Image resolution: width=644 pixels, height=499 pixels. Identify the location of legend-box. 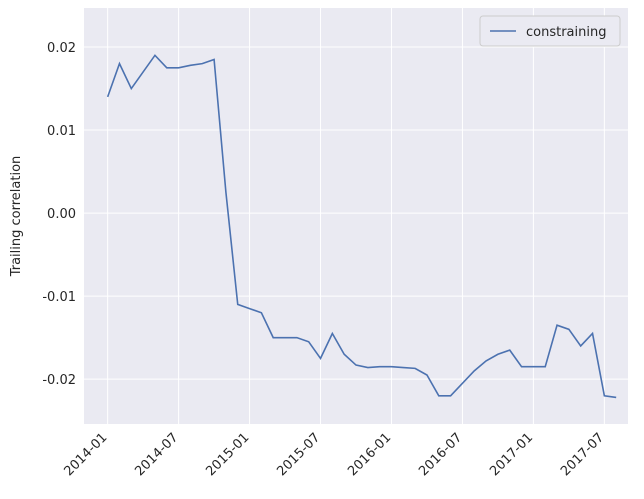
(550, 31).